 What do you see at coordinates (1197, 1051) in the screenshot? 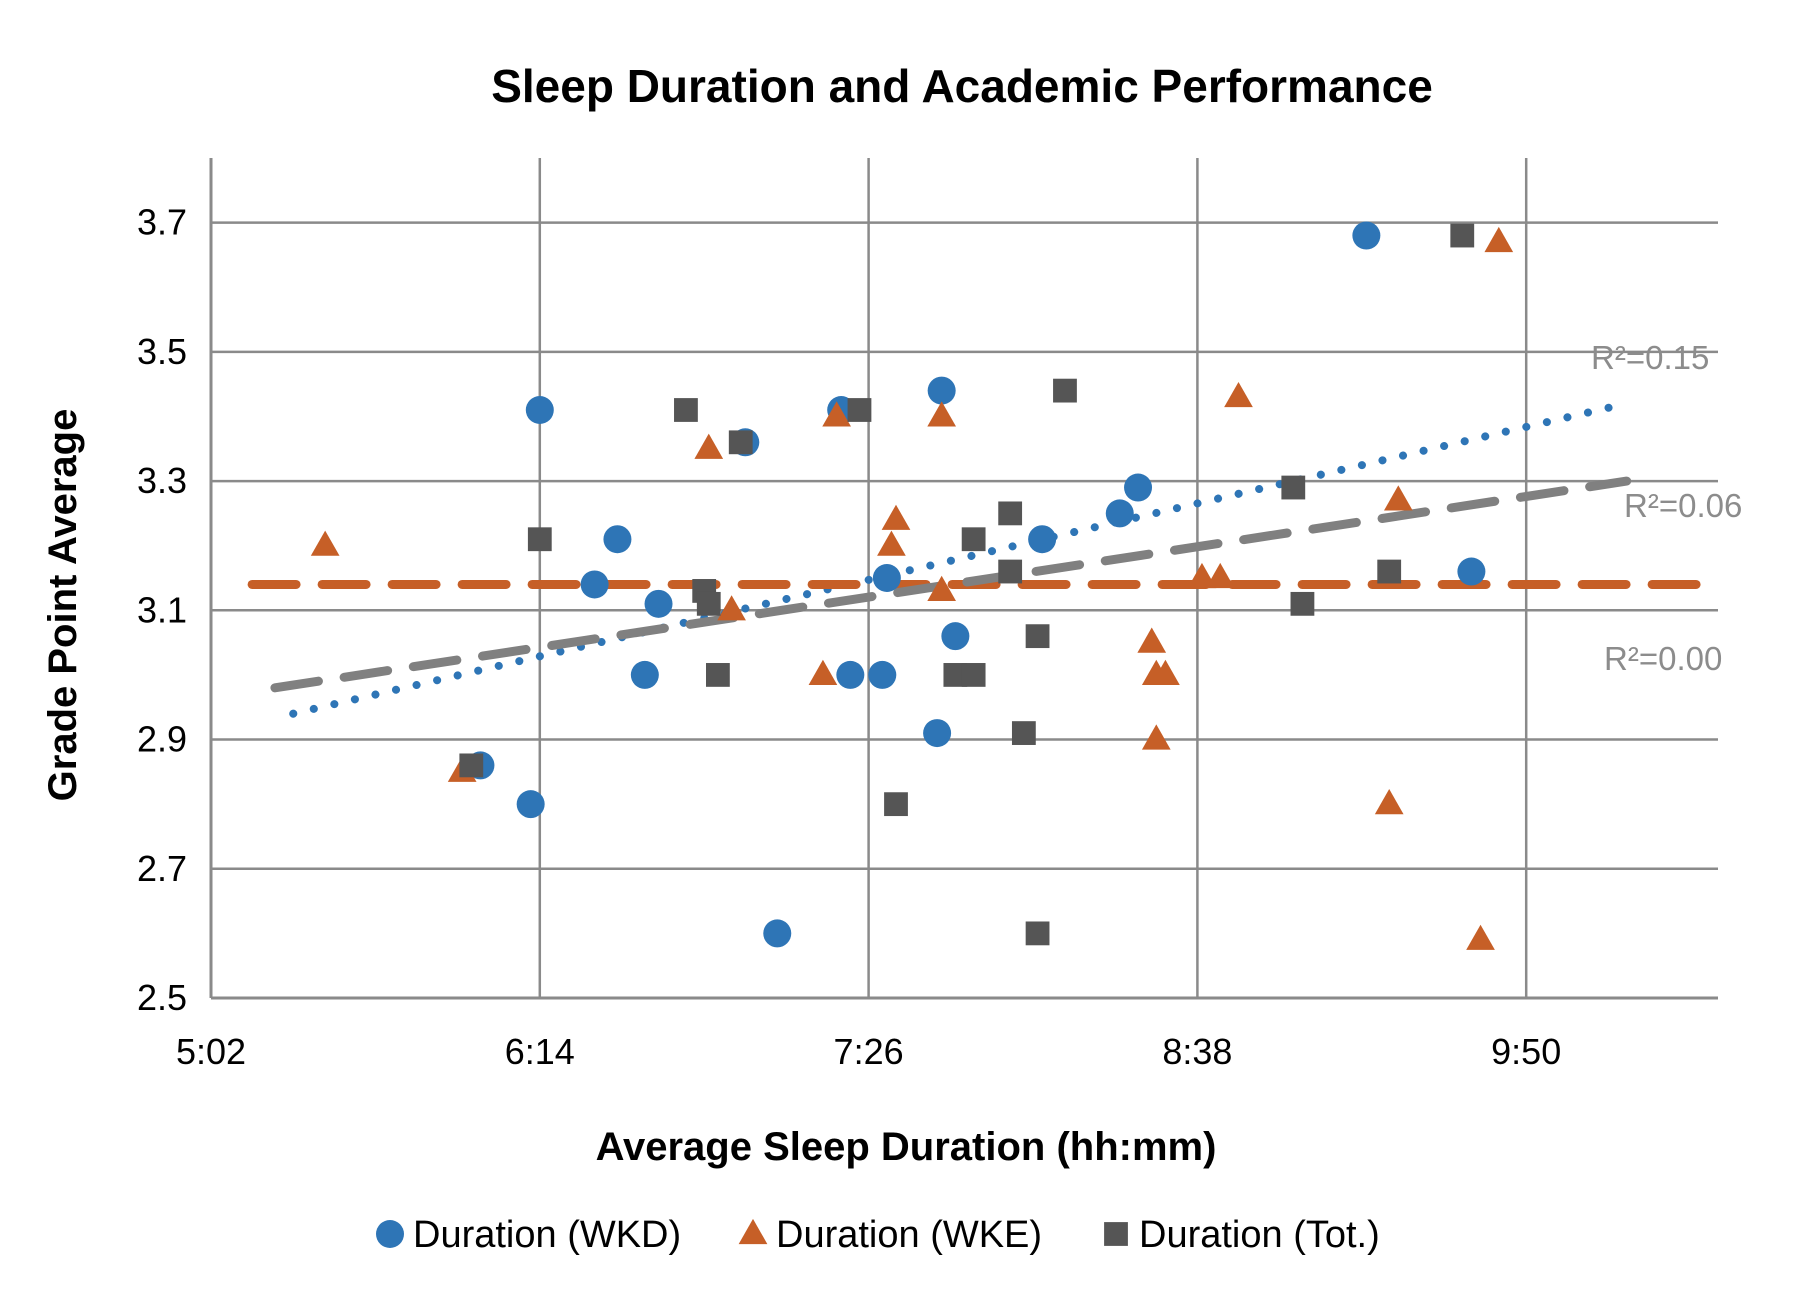
I see `x-tick-label: 8:38` at bounding box center [1197, 1051].